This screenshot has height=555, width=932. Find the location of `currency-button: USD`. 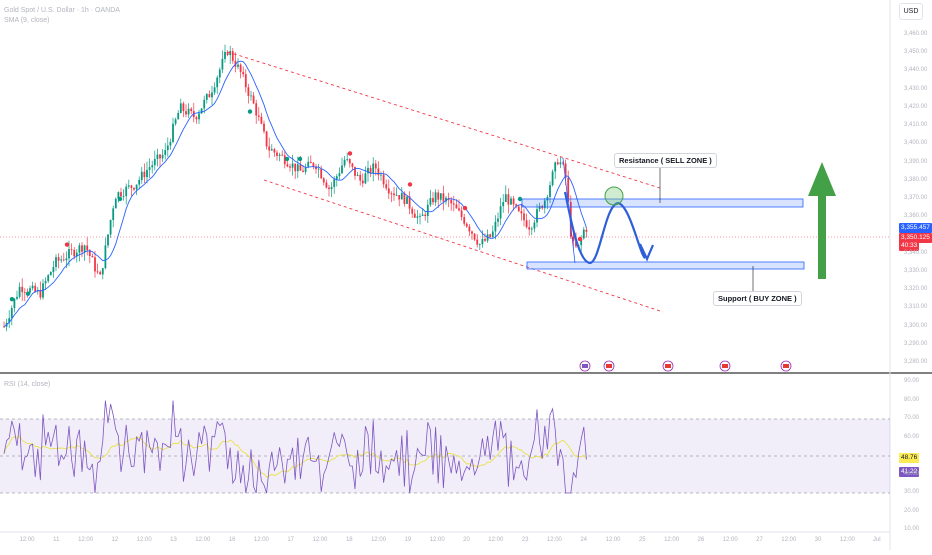

currency-button: USD is located at coordinates (911, 11).